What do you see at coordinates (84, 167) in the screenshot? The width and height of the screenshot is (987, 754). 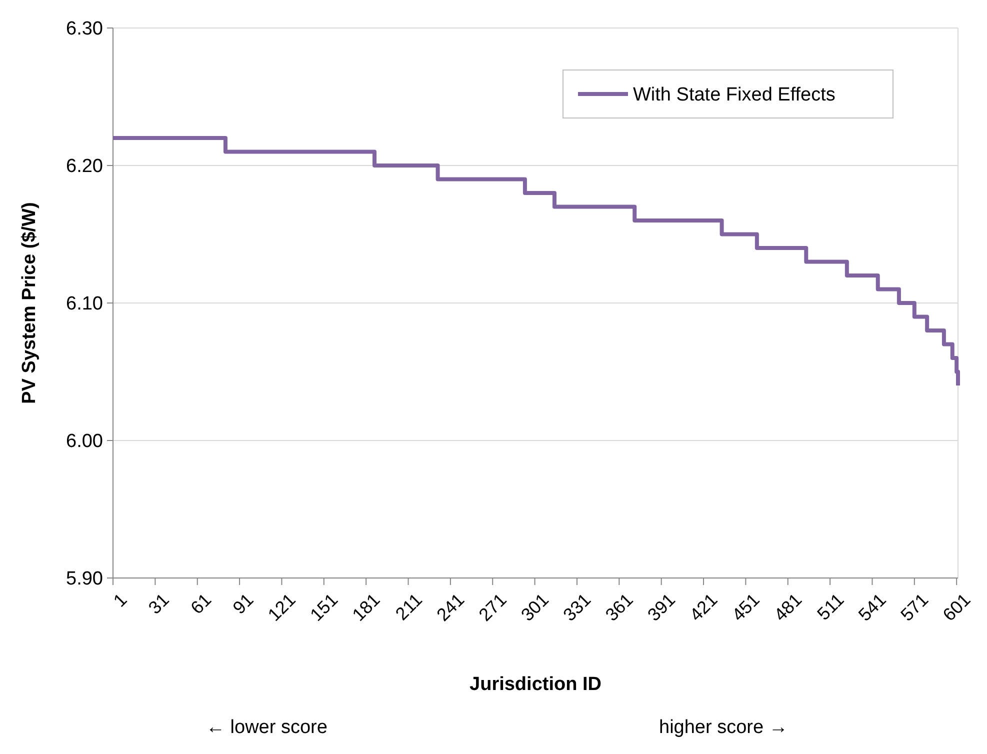 I see `y-tick-label: 6.20` at bounding box center [84, 167].